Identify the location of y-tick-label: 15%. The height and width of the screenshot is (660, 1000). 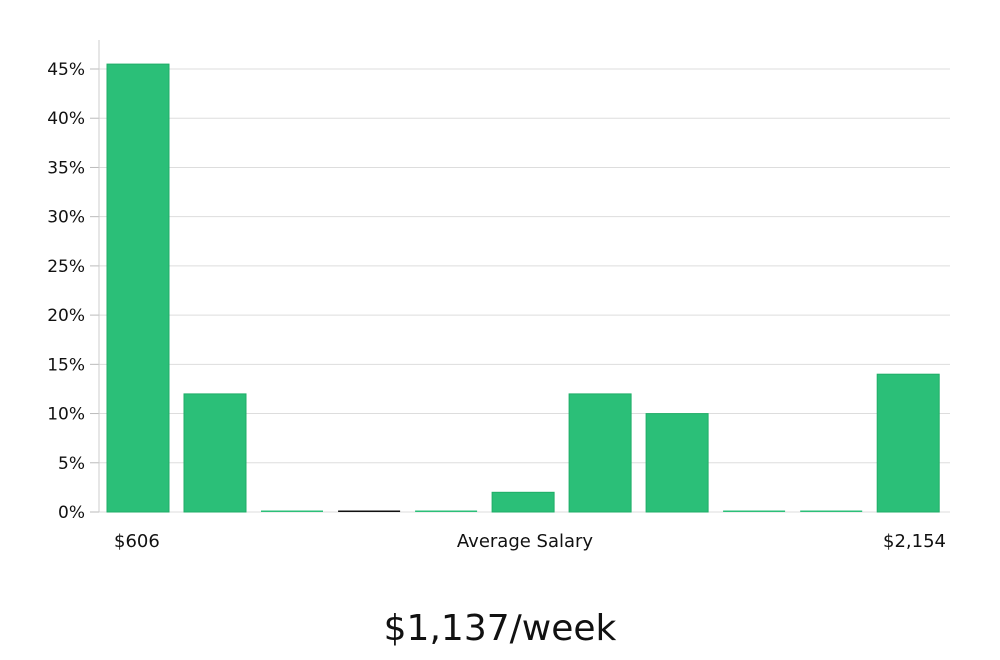
(66, 365).